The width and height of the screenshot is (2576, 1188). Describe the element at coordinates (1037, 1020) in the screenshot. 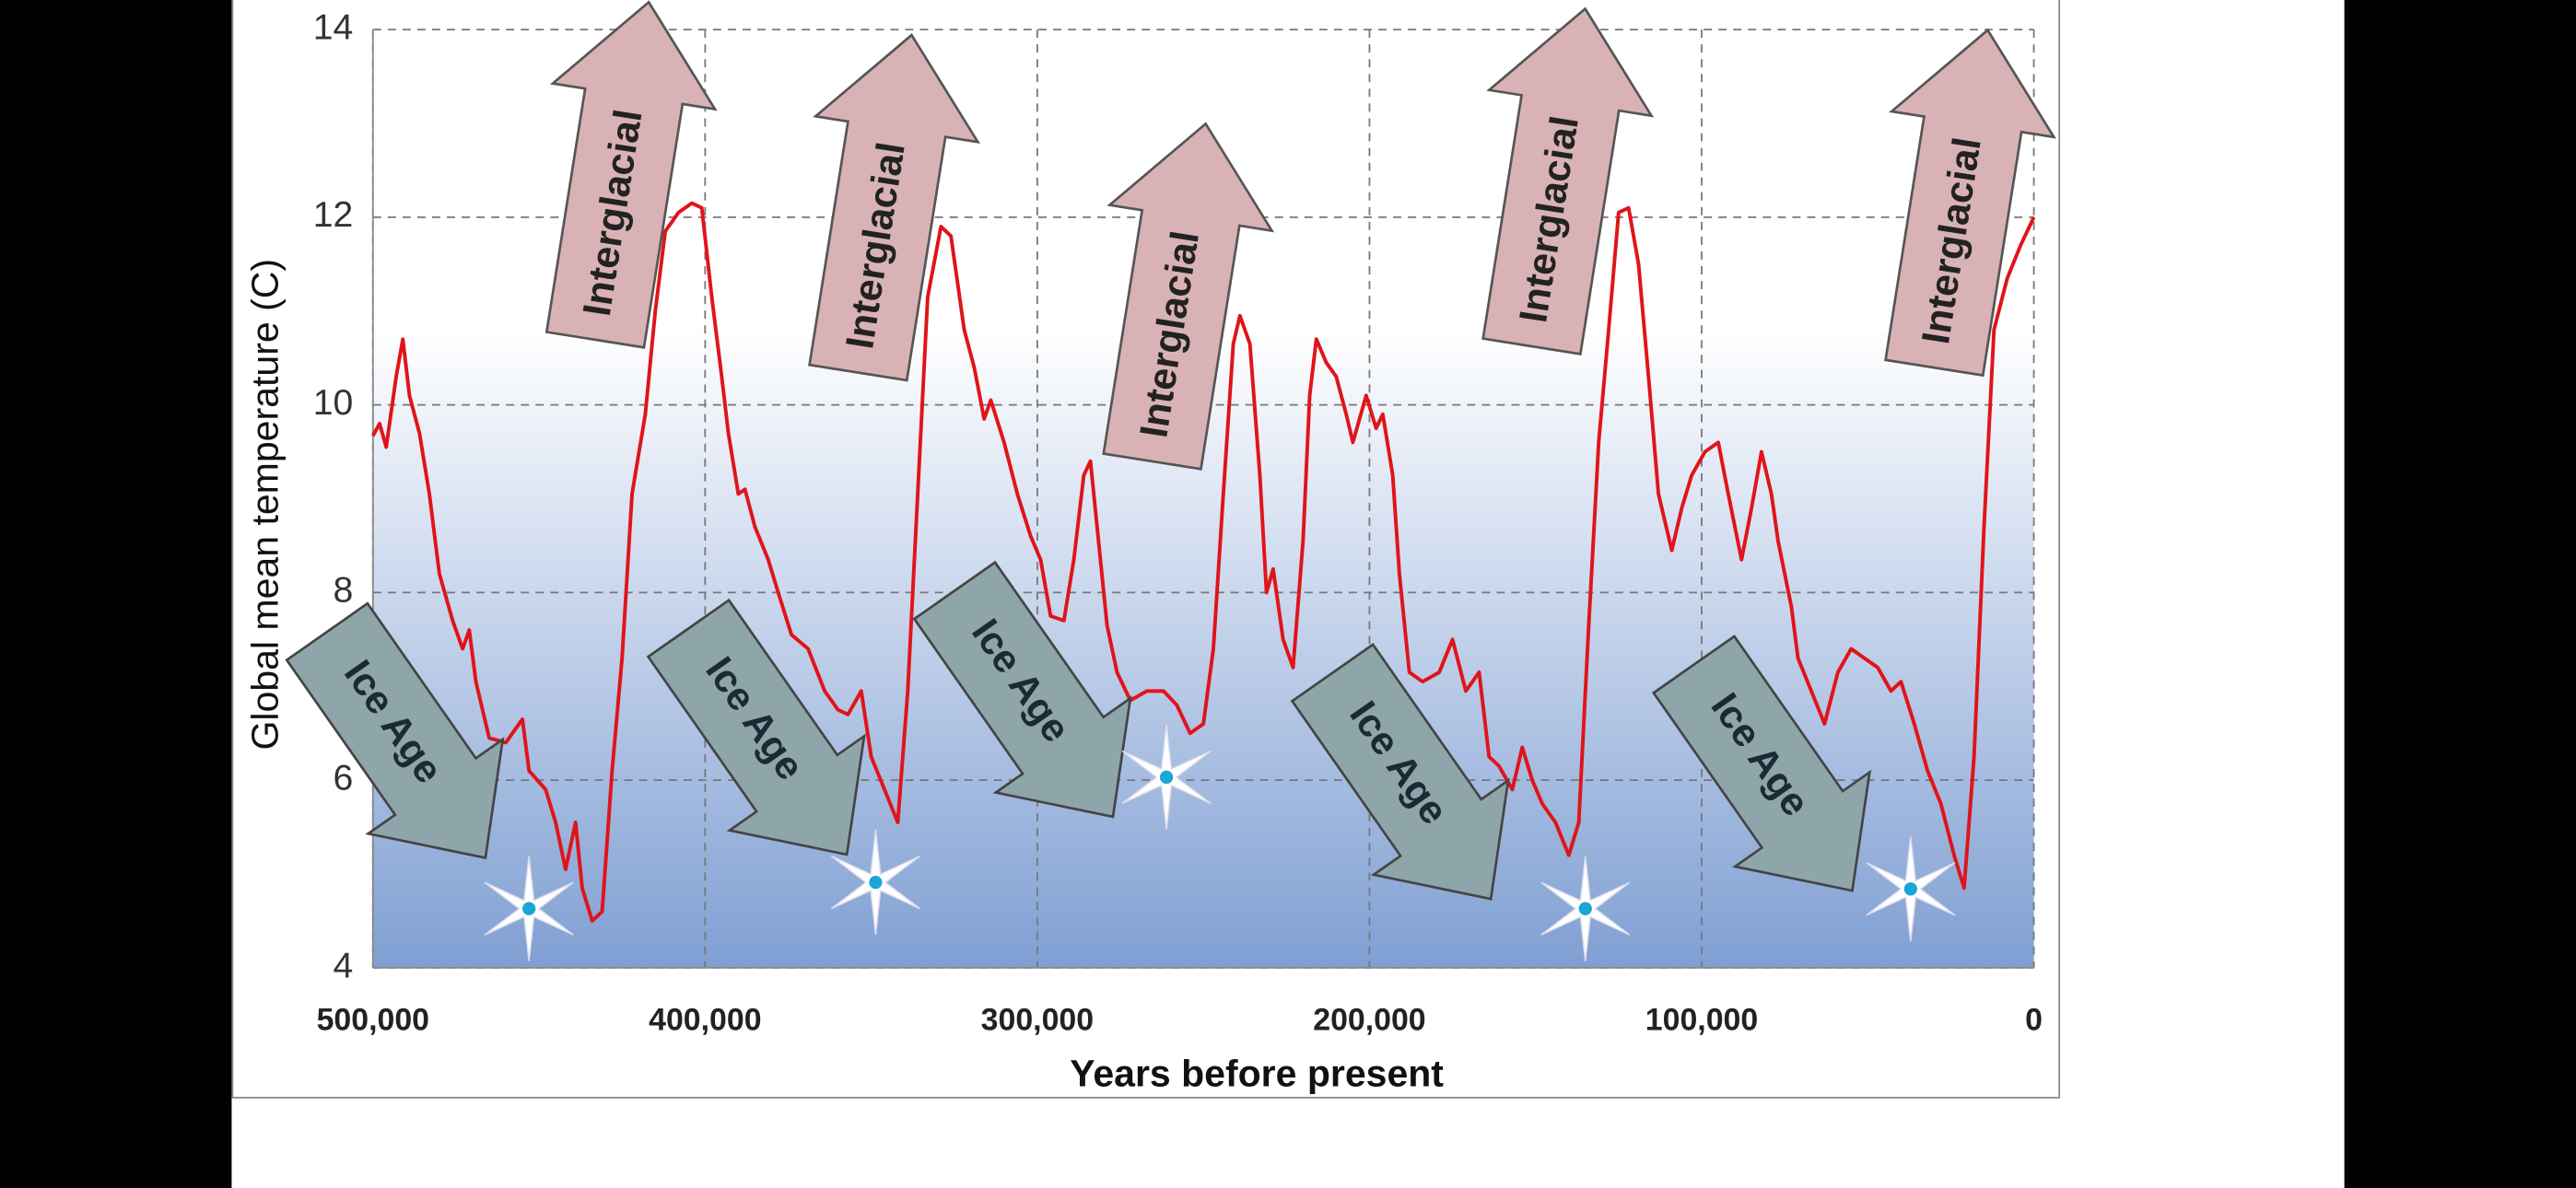

I see `x-tick-label: 300,000` at that location.